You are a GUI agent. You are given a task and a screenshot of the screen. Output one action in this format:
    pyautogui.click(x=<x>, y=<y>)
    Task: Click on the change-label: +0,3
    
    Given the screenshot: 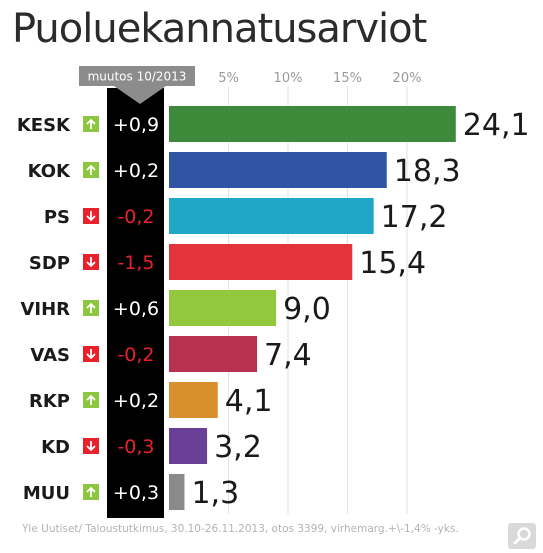 What is the action you would take?
    pyautogui.click(x=136, y=493)
    